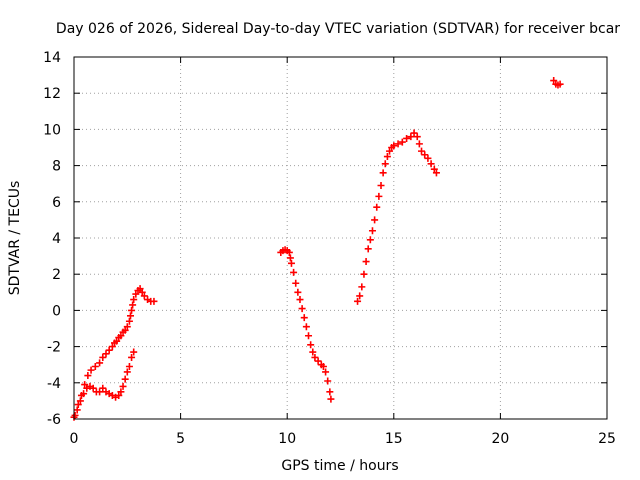 The height and width of the screenshot is (480, 640). What do you see at coordinates (56, 311) in the screenshot?
I see `y-tick-label: 0` at bounding box center [56, 311].